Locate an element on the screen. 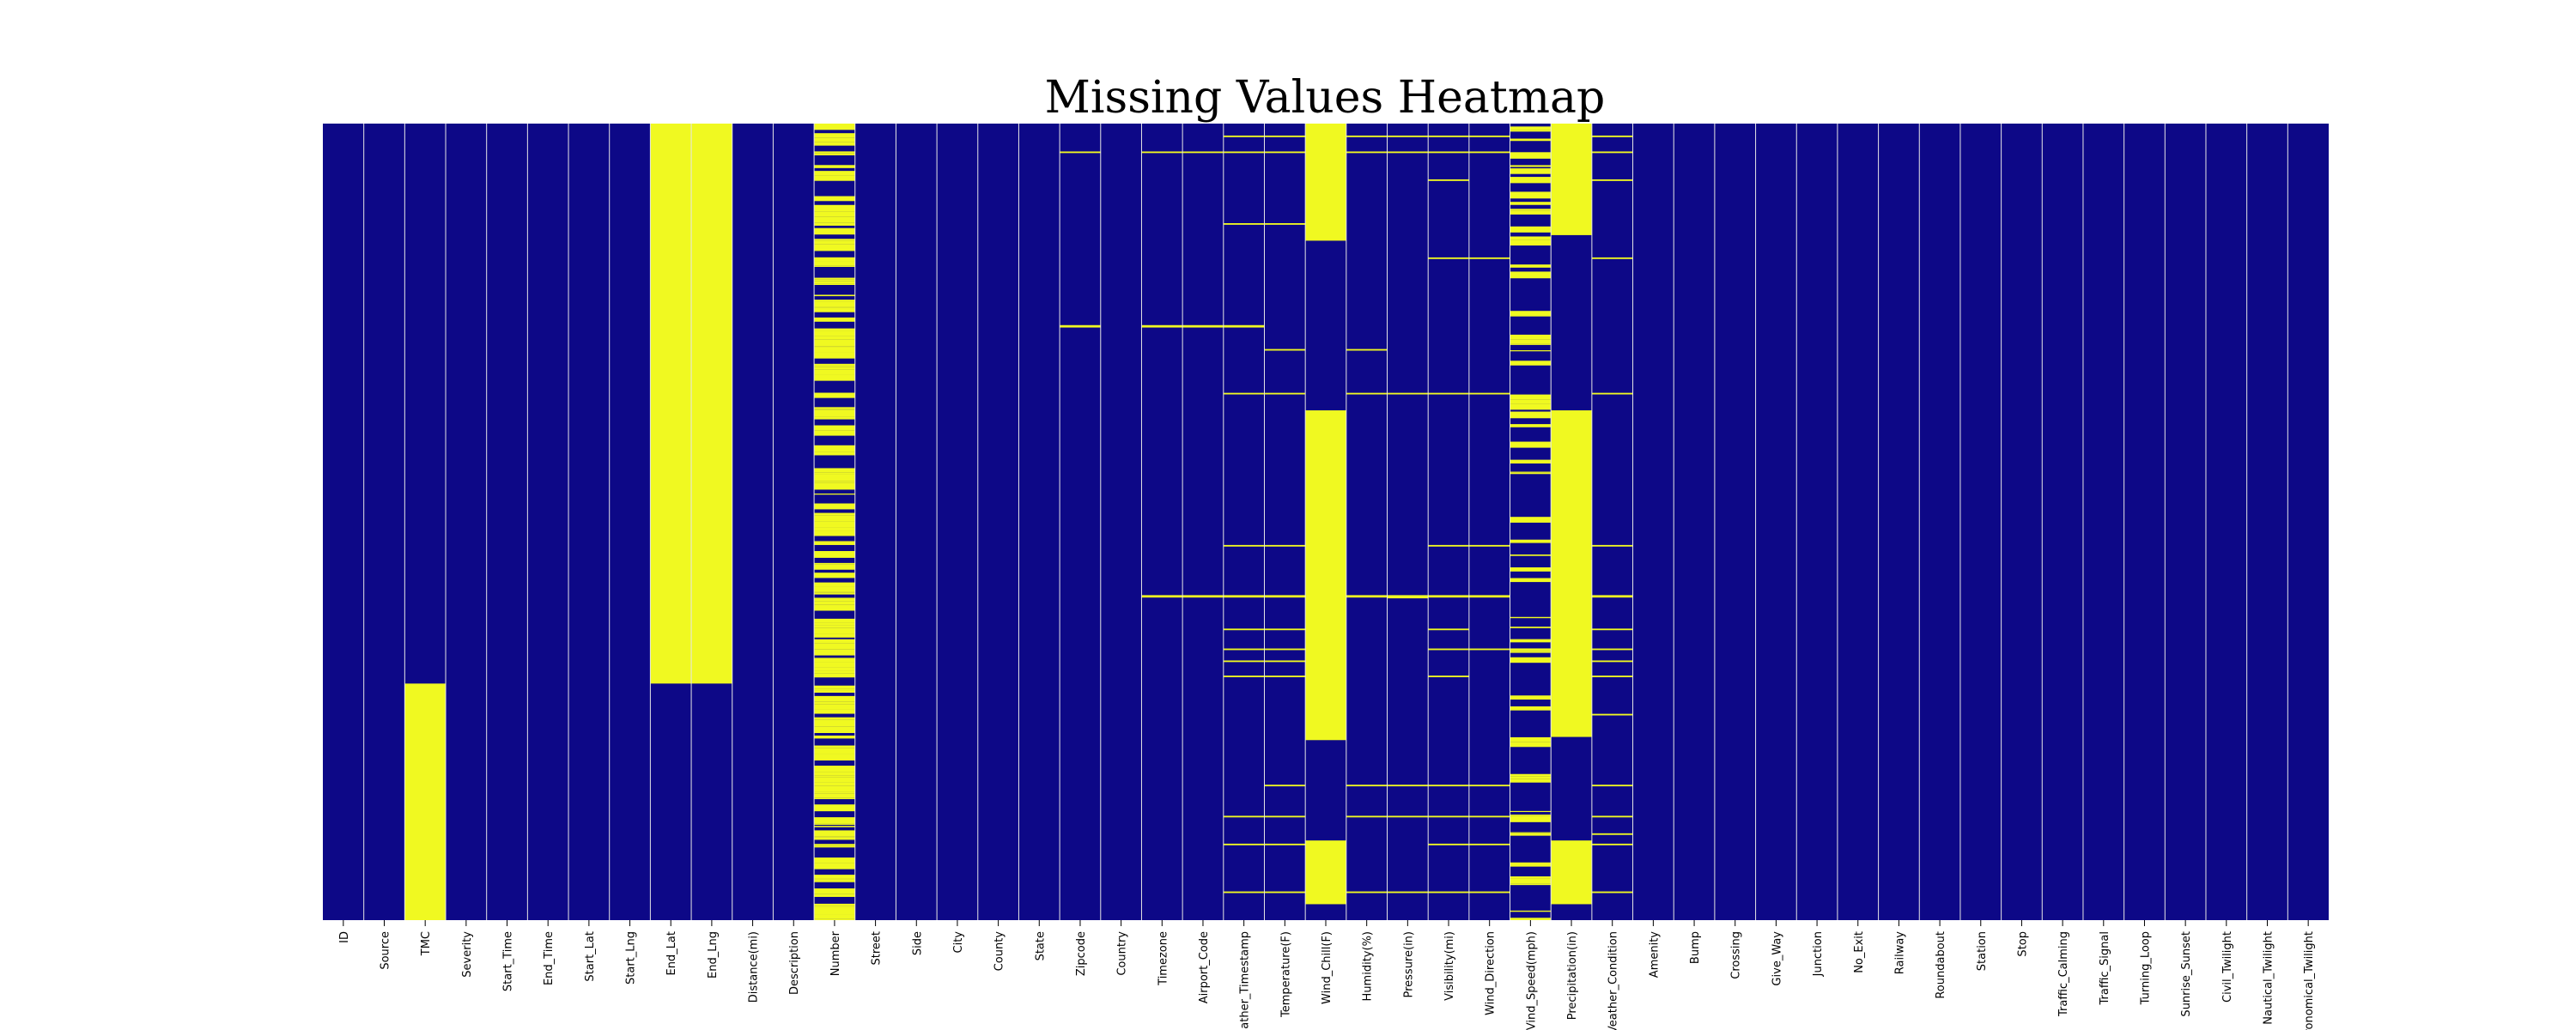  x-tick-label: Civil_Twilight is located at coordinates (2228, 967).